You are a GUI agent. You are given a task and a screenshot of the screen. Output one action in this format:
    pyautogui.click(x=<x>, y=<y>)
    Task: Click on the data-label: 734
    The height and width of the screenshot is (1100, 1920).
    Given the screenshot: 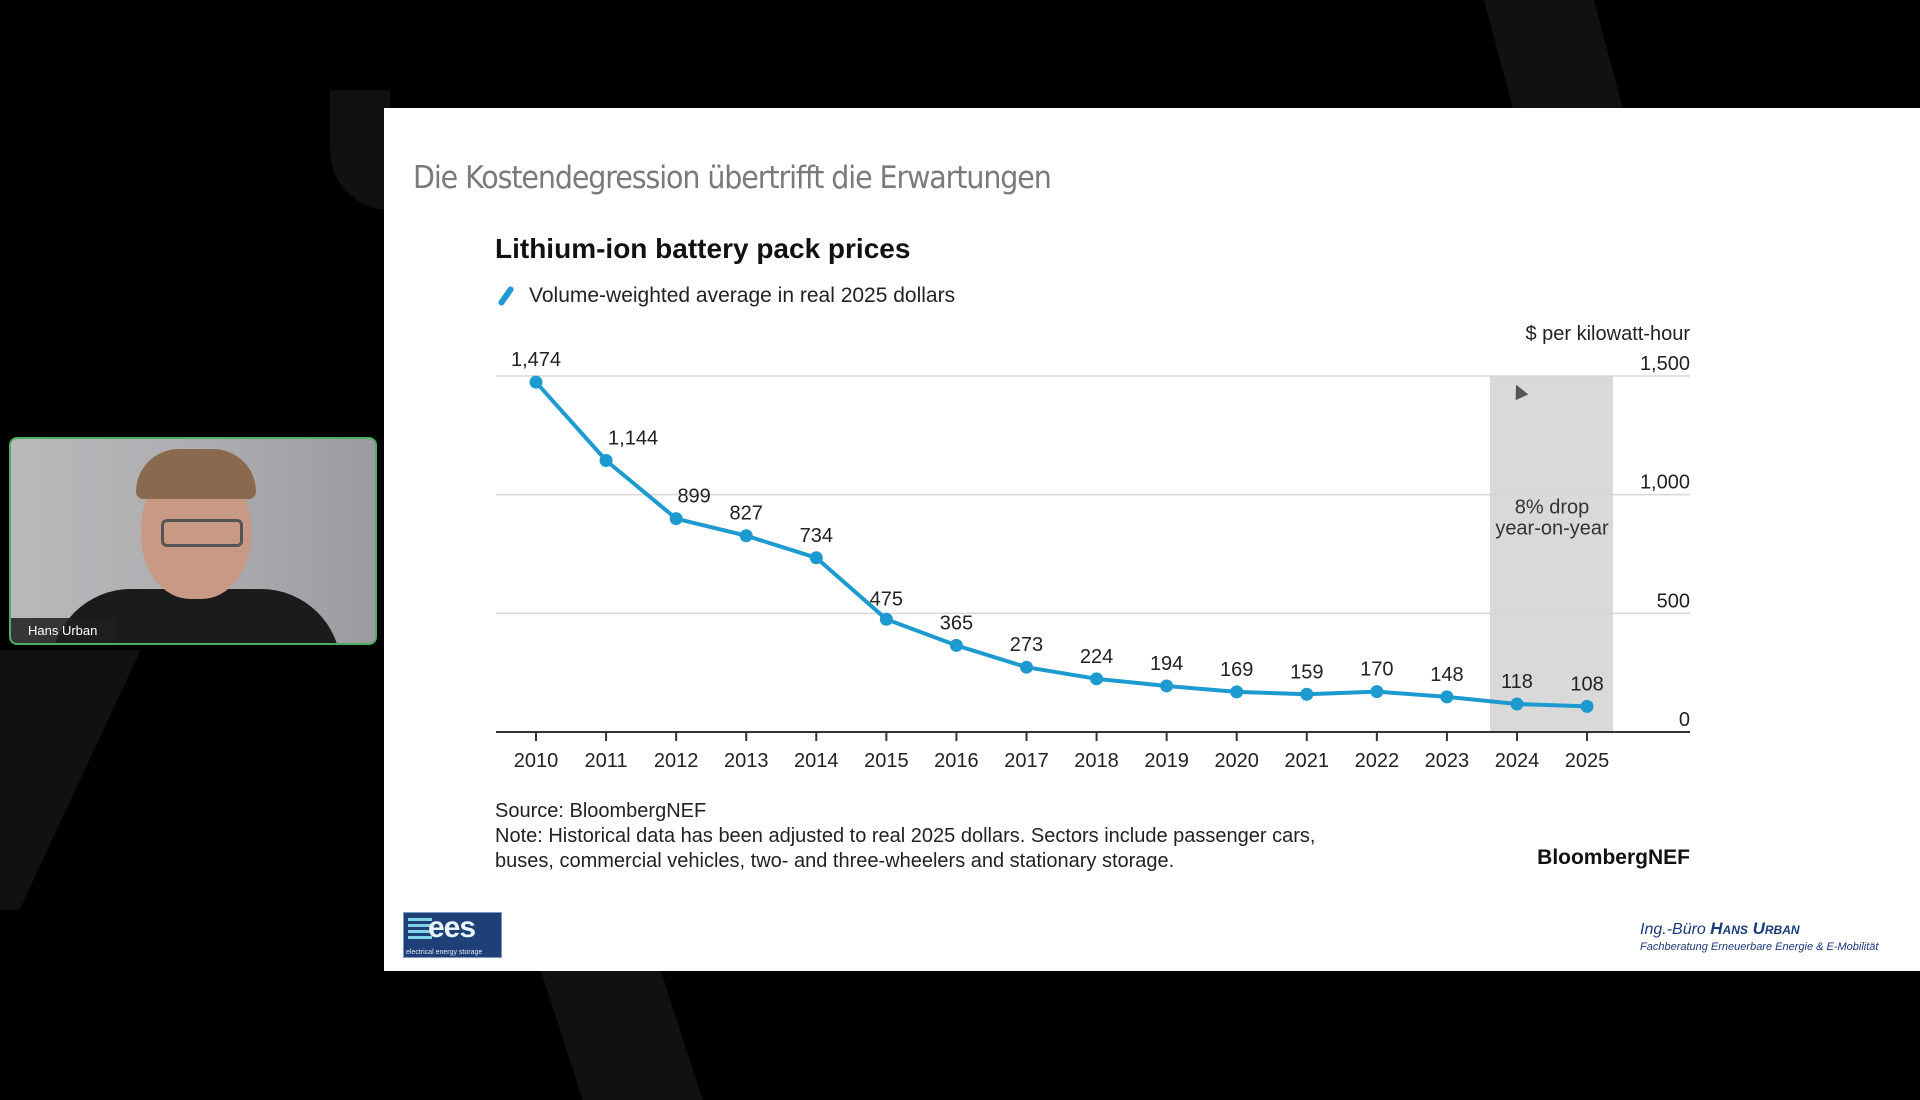 What is the action you would take?
    pyautogui.click(x=816, y=536)
    